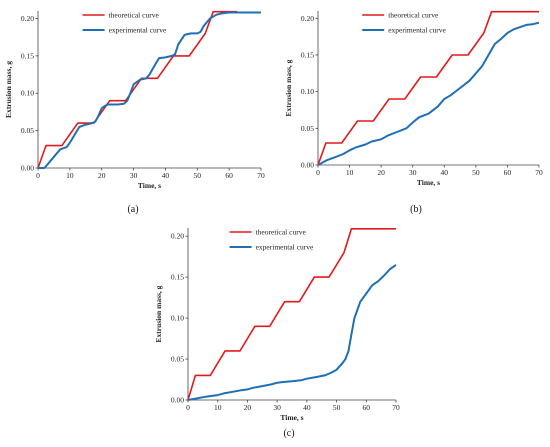  What do you see at coordinates (149, 185) in the screenshot?
I see `panel-1-x-axis-title: Time, s` at bounding box center [149, 185].